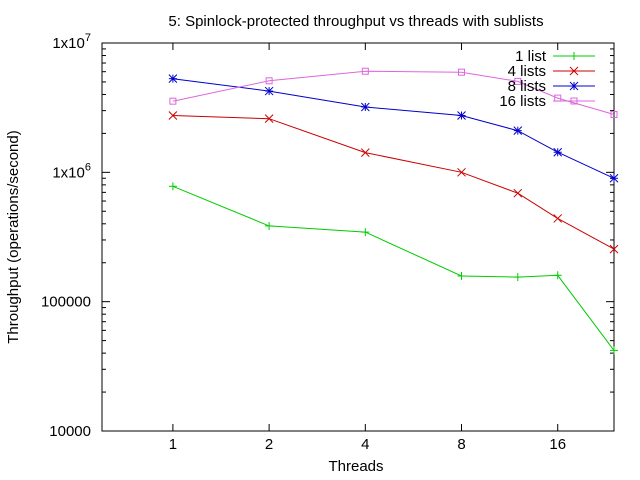 The image size is (640, 480). I want to click on y-tick-label-exponent: 6, so click(88, 167).